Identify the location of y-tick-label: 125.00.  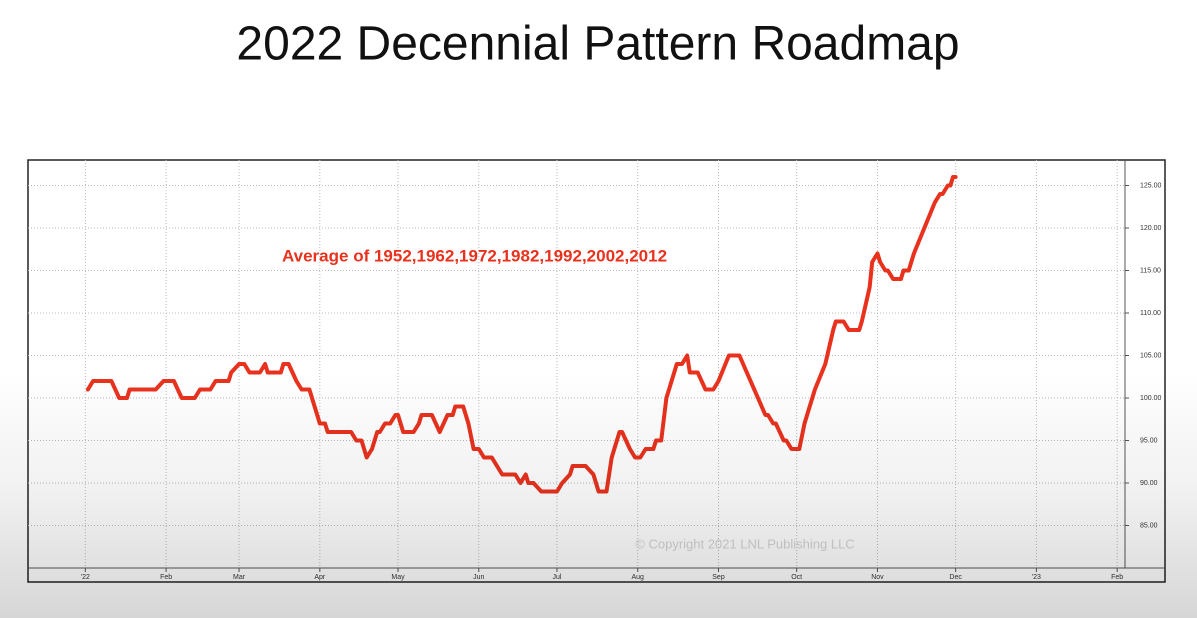
(1151, 185).